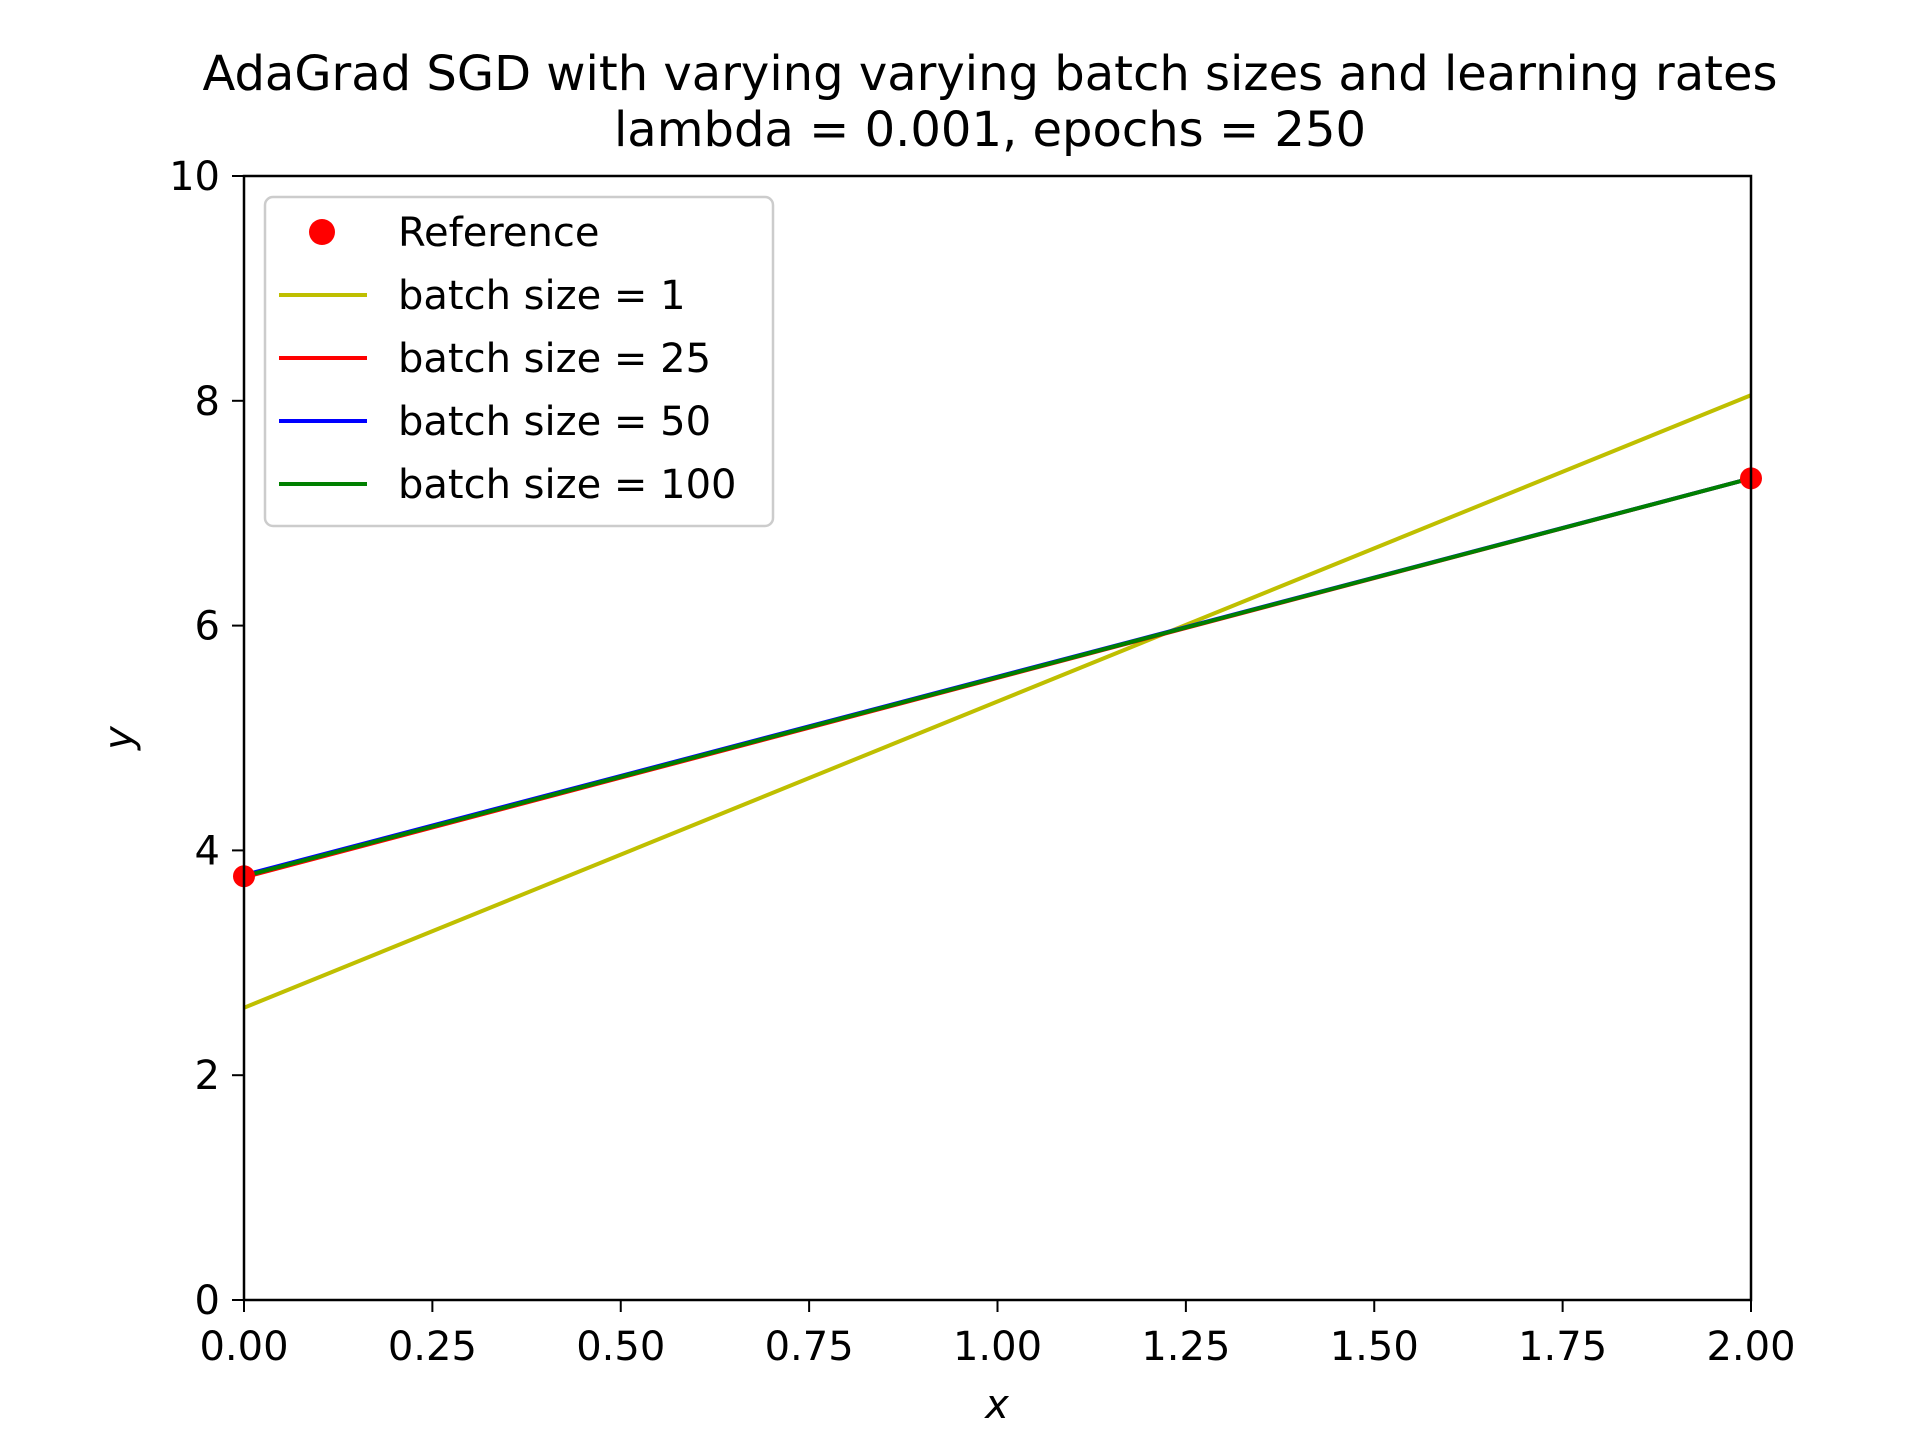 The height and width of the screenshot is (1440, 1920). What do you see at coordinates (542, 296) in the screenshot?
I see `legend-label-1: batch size = 1` at bounding box center [542, 296].